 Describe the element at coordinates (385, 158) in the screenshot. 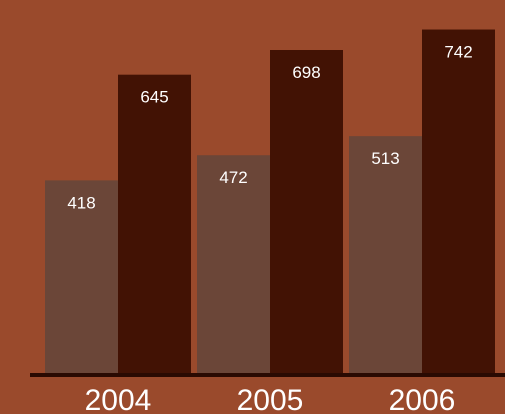

I see `value-label-2006-series-1: 513` at that location.